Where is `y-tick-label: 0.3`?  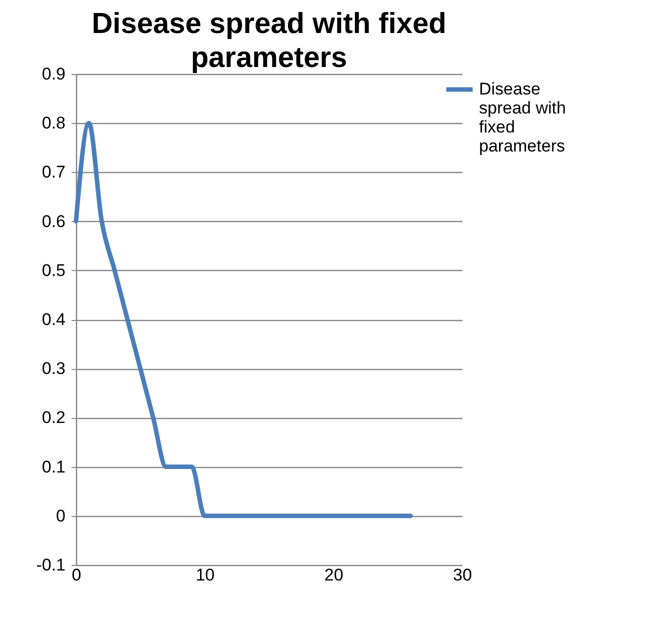 y-tick-label: 0.3 is located at coordinates (54, 368).